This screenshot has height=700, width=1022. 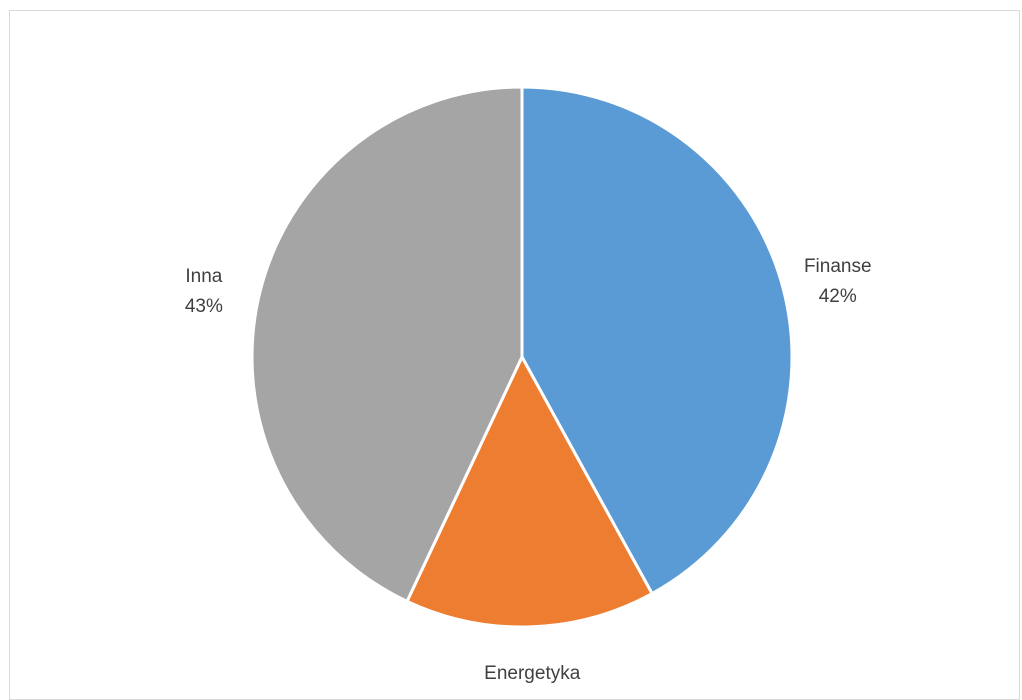 I want to click on data-label-finanse: Finanse 42%, so click(x=838, y=281).